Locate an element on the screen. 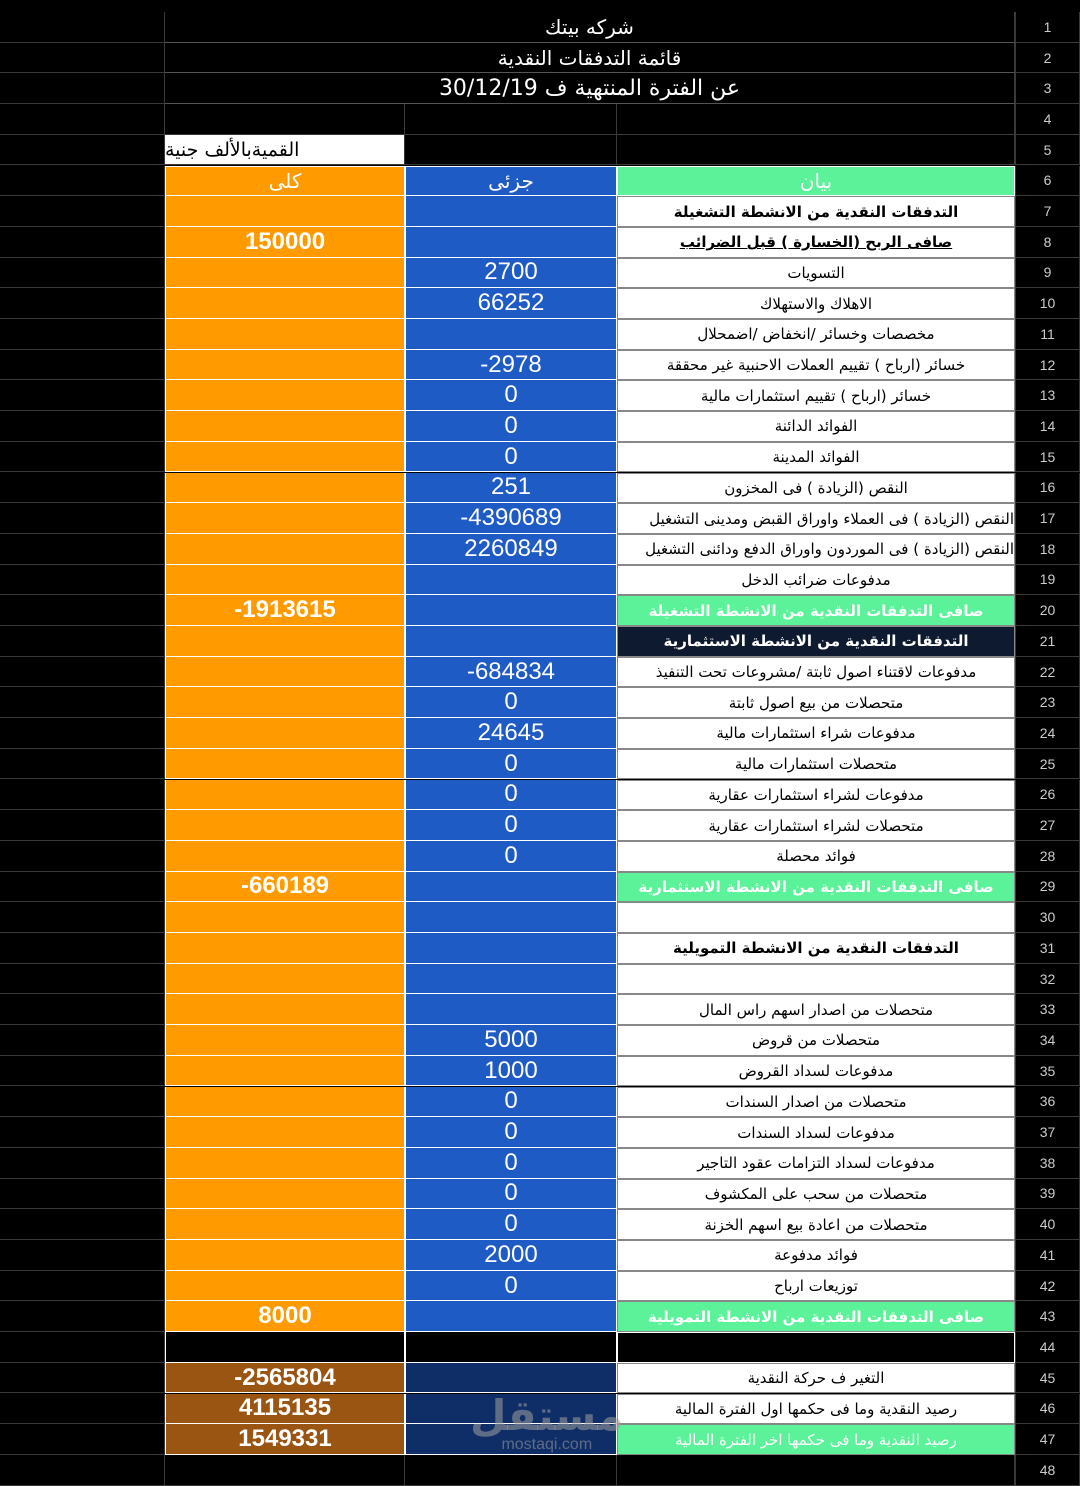  statement-label: مدفوعات شراء استثمارات مالية is located at coordinates (816, 733).